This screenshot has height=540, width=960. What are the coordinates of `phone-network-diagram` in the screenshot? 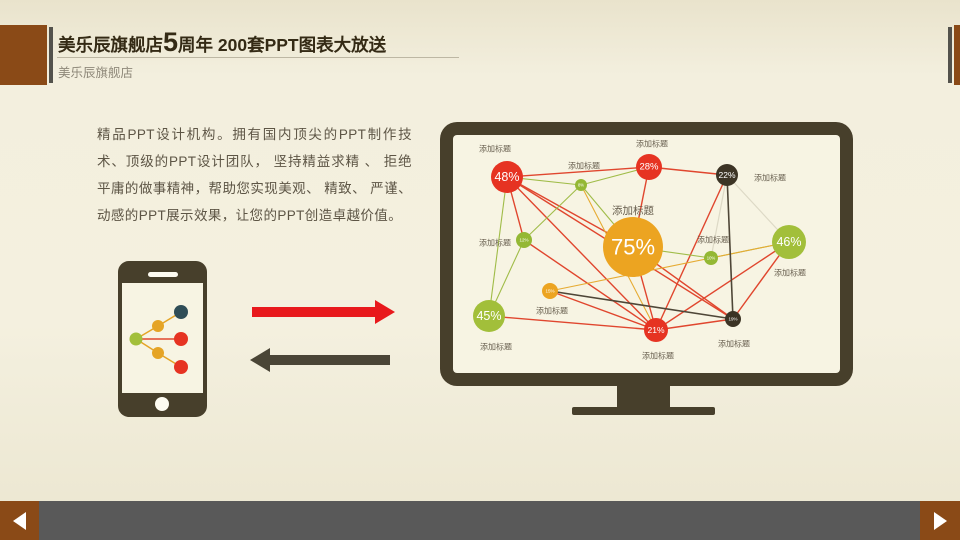 It's located at (158, 339).